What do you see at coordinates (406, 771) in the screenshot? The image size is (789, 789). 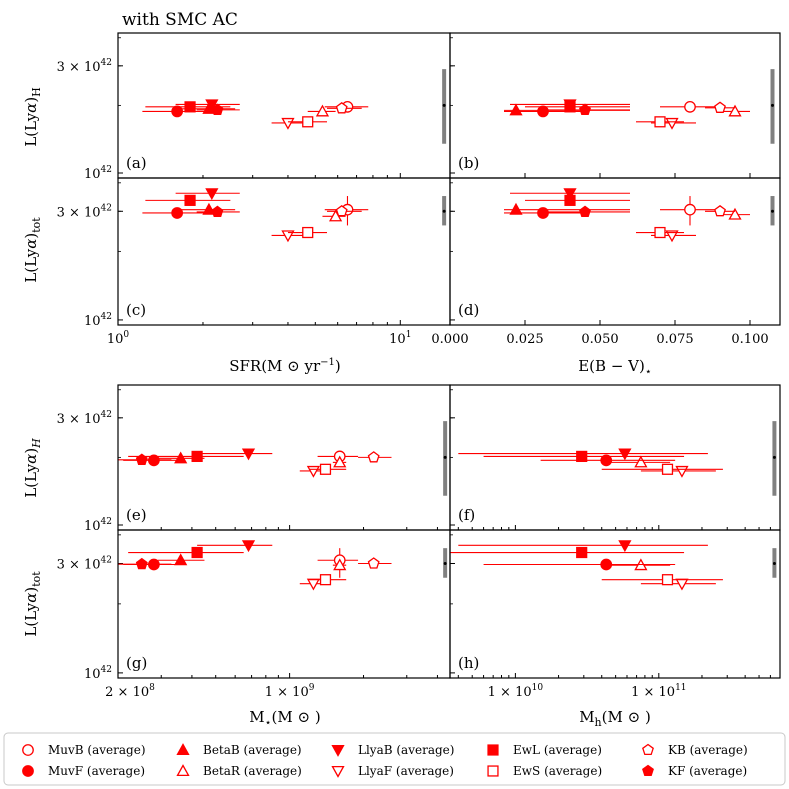 I see `legend-label: LlyaF (average)` at bounding box center [406, 771].